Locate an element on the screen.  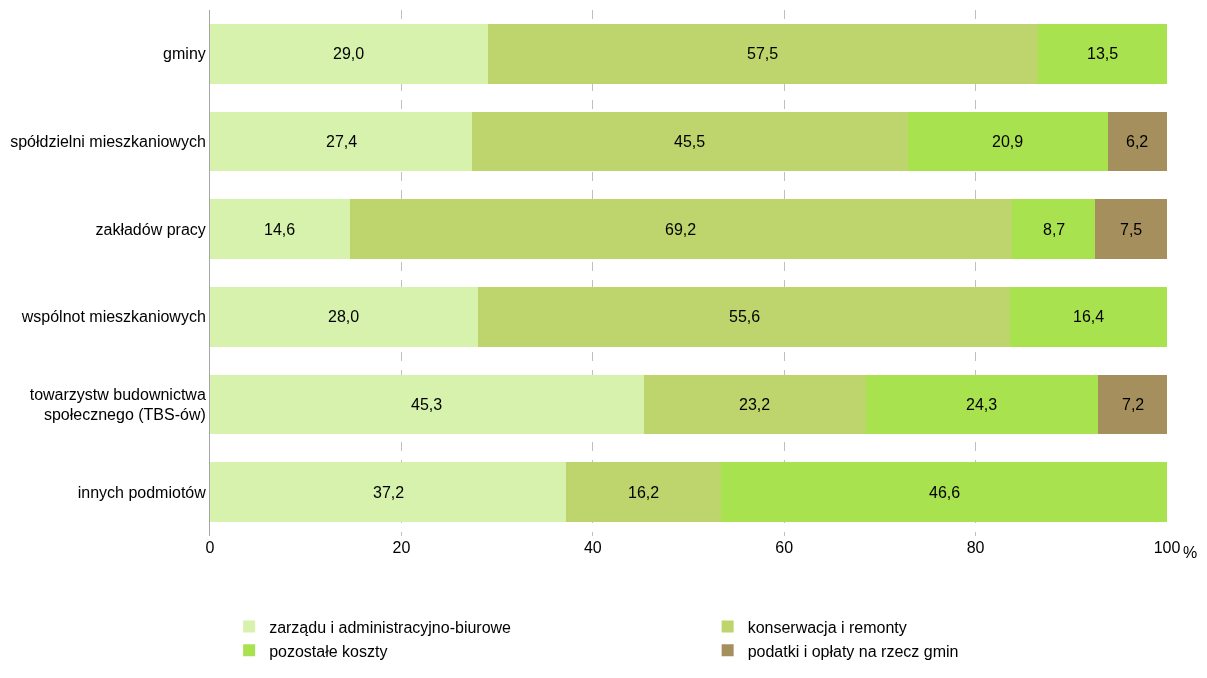
x-tick-label: 0 is located at coordinates (210, 547).